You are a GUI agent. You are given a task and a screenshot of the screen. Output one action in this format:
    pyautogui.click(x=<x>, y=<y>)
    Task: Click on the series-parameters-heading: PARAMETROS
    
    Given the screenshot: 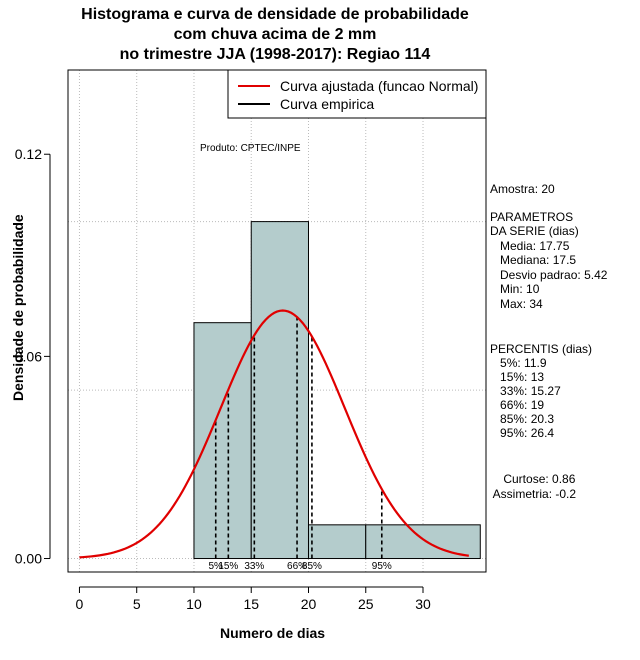 What is the action you would take?
    pyautogui.click(x=532, y=217)
    